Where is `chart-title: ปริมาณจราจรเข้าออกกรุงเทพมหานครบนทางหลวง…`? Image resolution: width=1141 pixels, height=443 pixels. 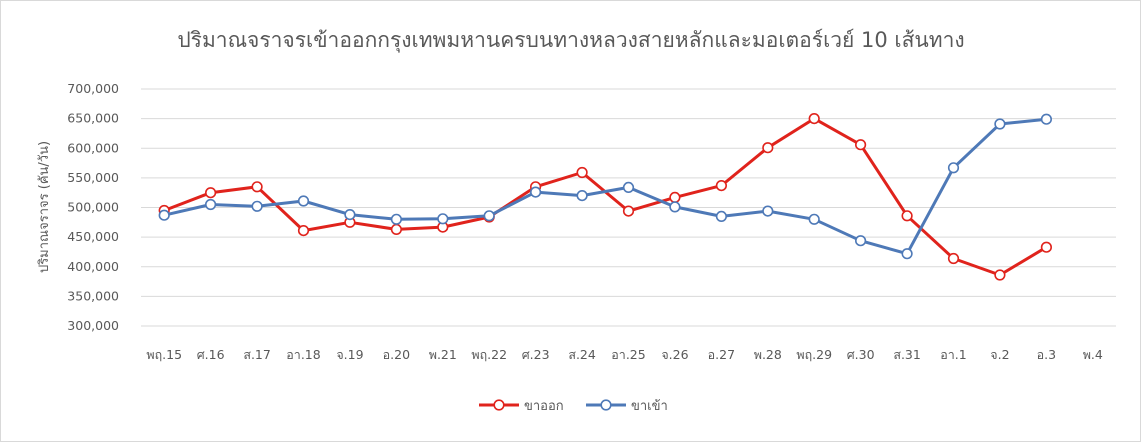
chart-title: ปริมาณจราจรเข้าออกกรุงเทพมหานครบนทางหลวง… is located at coordinates (570, 40).